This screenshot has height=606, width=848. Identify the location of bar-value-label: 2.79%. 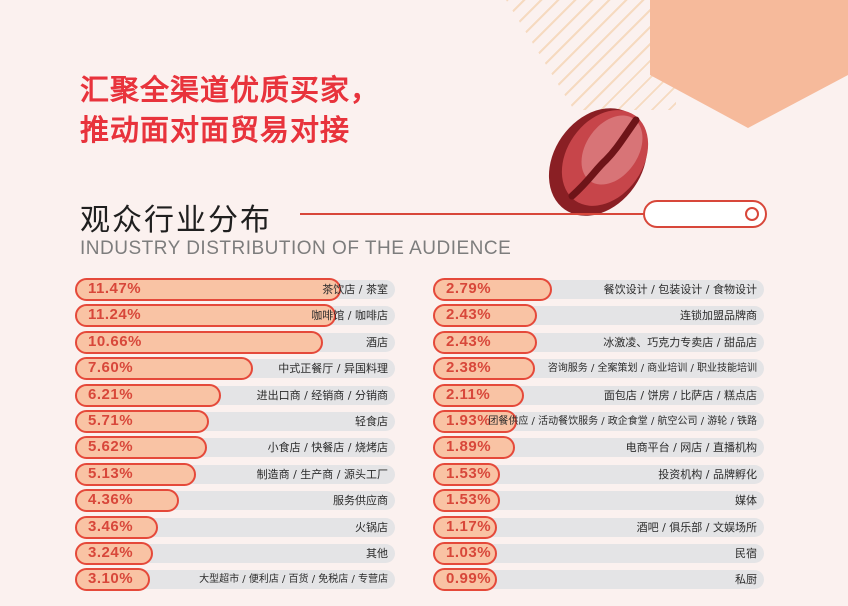
(469, 288).